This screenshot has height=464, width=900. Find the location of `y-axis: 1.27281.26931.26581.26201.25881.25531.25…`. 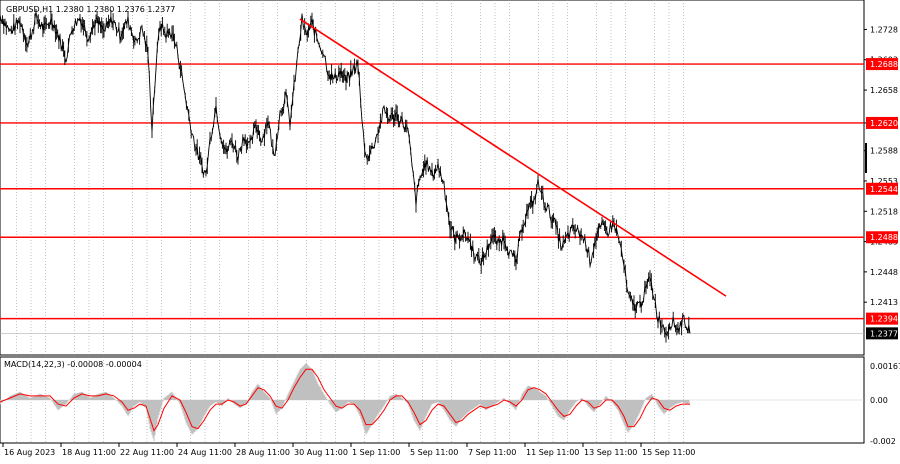

y-axis: 1.27281.26931.26581.26201.25881.25531.25… is located at coordinates (882, 235).